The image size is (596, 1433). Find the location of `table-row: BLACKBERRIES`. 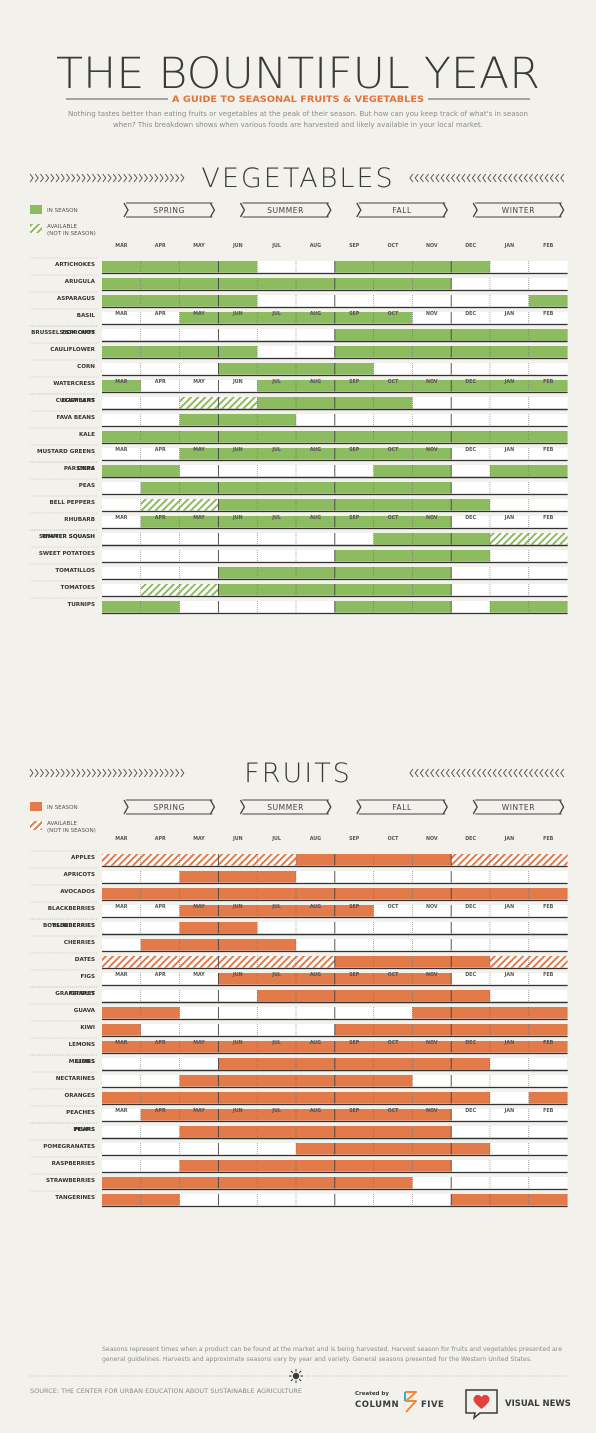

table-row: BLACKBERRIES is located at coordinates (299, 910).